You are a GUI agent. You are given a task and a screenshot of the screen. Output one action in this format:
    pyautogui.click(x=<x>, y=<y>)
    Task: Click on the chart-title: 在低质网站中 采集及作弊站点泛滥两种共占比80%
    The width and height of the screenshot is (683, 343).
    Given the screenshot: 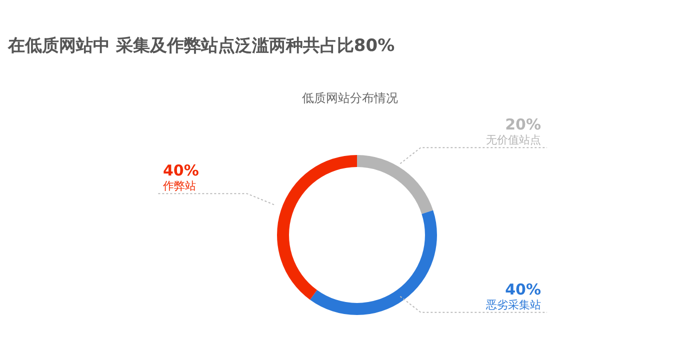 What is the action you would take?
    pyautogui.click(x=201, y=46)
    